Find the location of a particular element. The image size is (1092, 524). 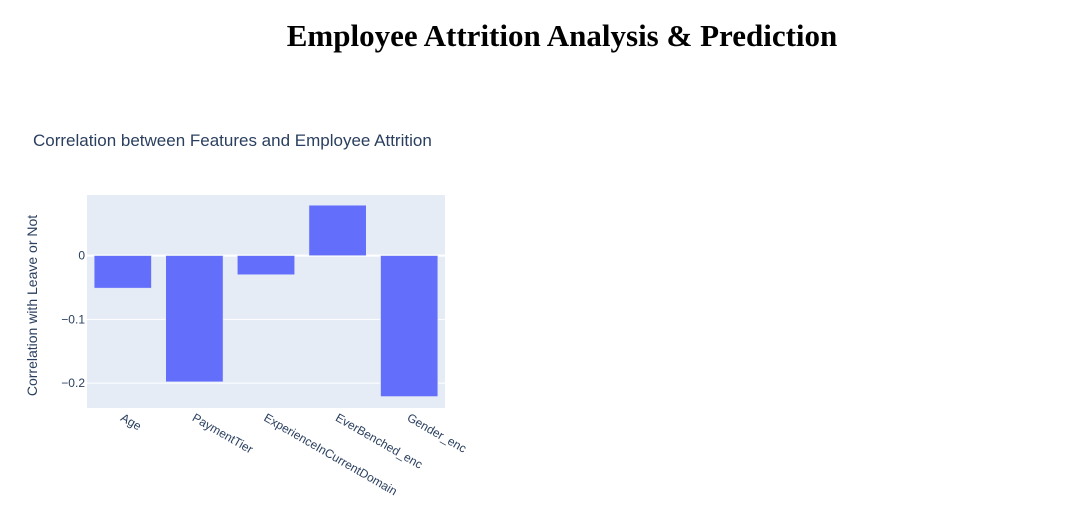

y-tick-label: −0.1 is located at coordinates (73, 319).